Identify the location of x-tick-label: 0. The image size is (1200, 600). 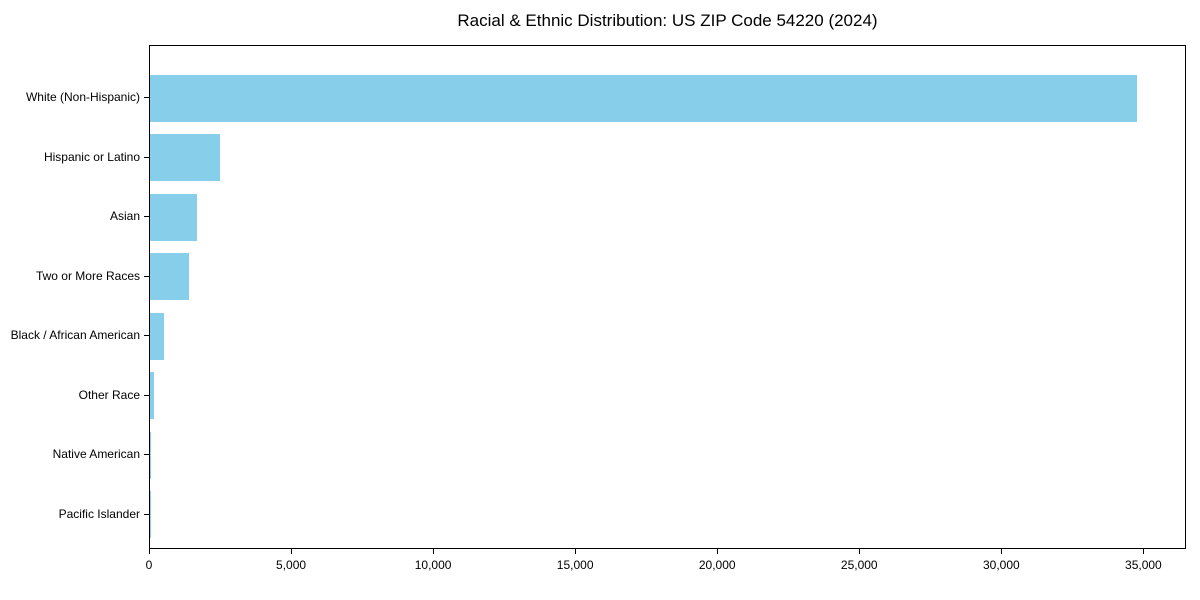
(149, 565).